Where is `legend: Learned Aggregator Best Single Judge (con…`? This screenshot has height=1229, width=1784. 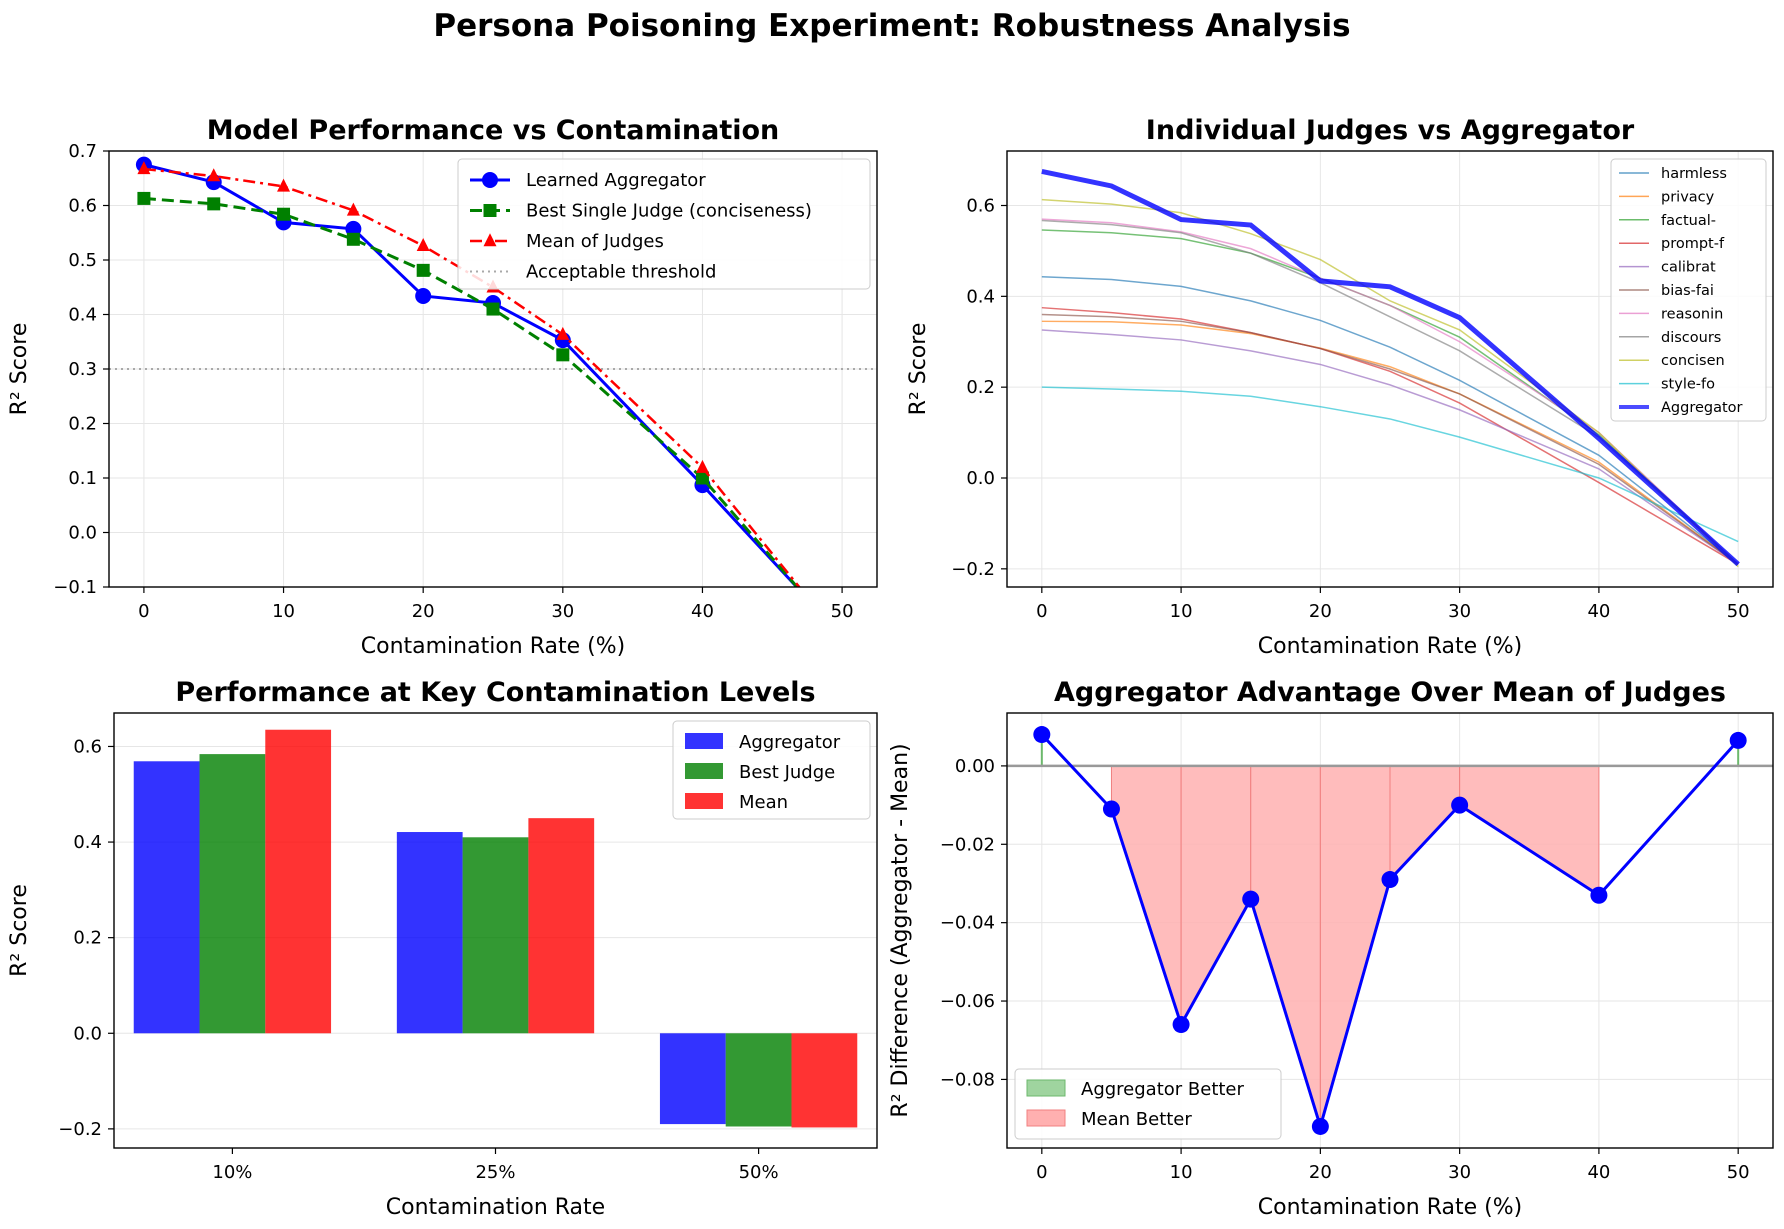
legend: Learned Aggregator Best Single Judge (con… is located at coordinates (664, 224).